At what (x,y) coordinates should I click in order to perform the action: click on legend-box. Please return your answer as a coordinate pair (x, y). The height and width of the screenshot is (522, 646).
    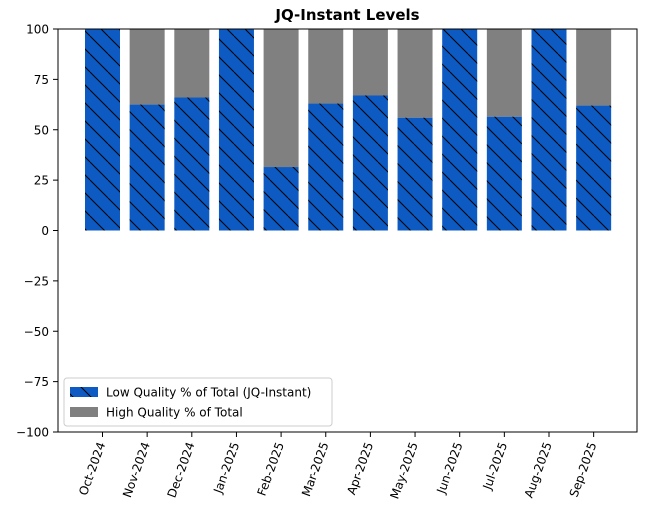
    Looking at the image, I should click on (198, 402).